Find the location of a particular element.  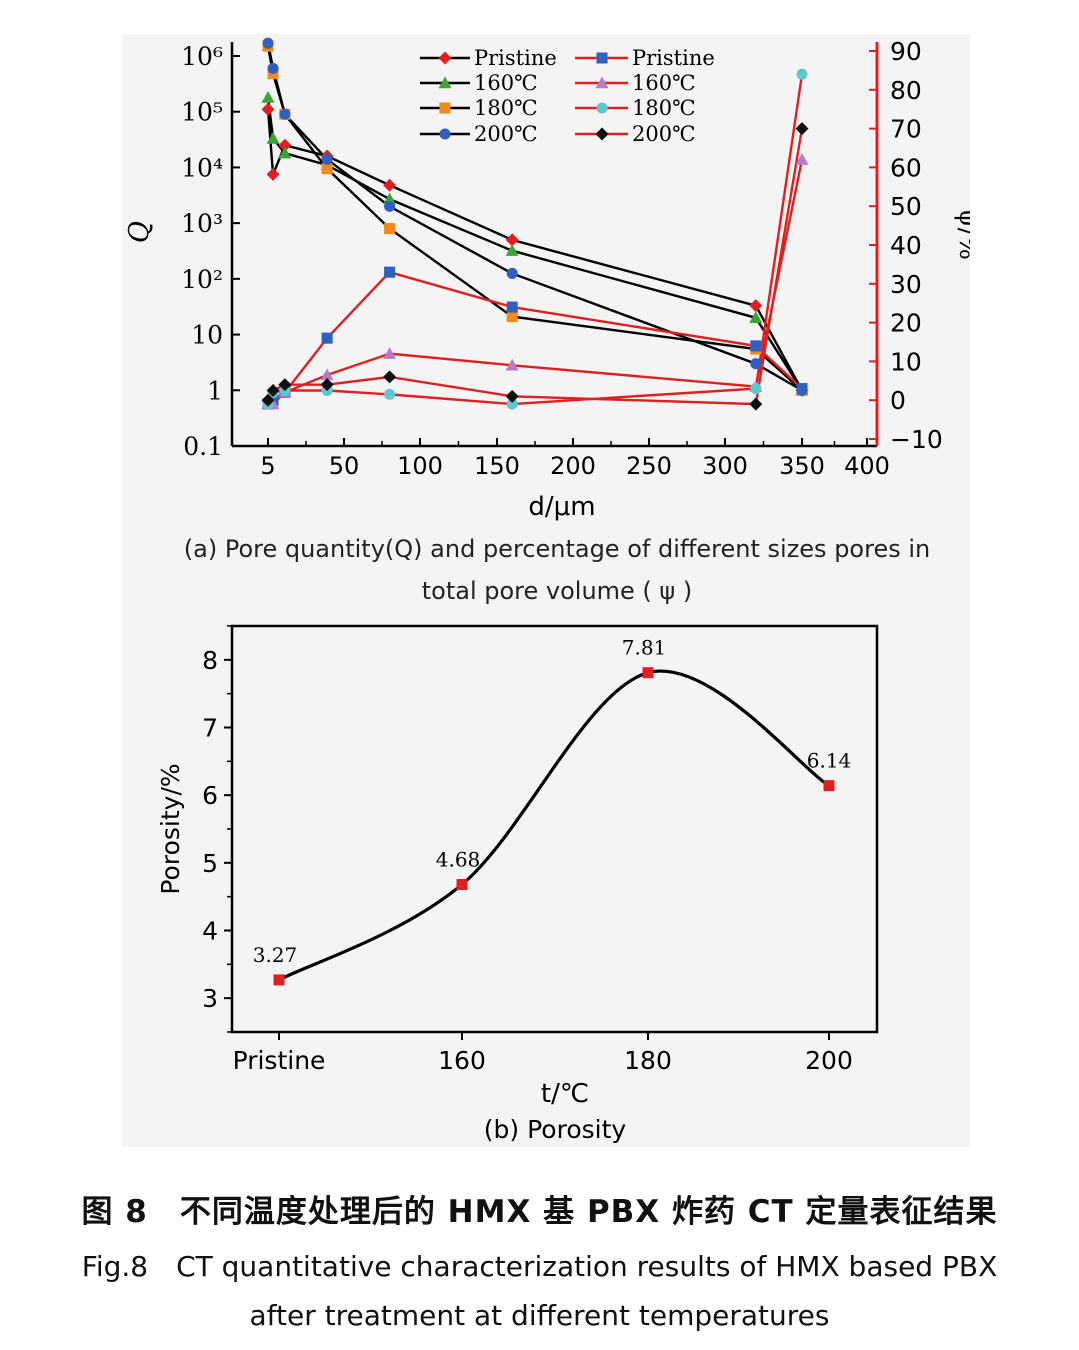

a-y-right-tick-label: 40 is located at coordinates (906, 245).